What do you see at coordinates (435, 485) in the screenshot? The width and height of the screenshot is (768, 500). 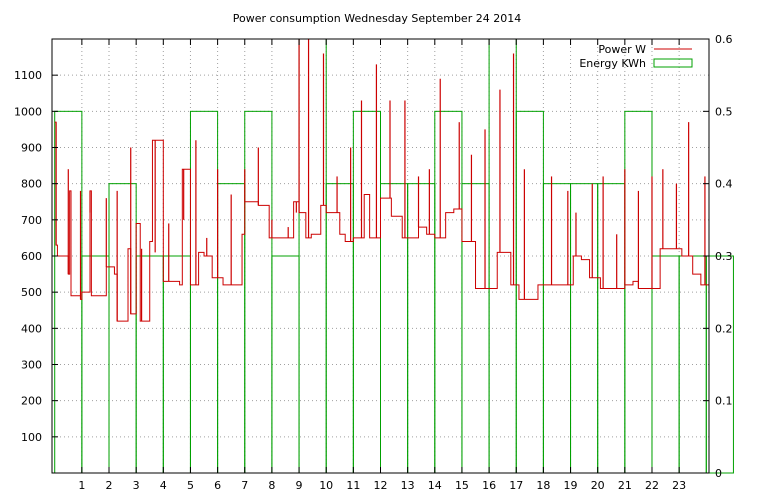 I see `x-tick-label: 14` at bounding box center [435, 485].